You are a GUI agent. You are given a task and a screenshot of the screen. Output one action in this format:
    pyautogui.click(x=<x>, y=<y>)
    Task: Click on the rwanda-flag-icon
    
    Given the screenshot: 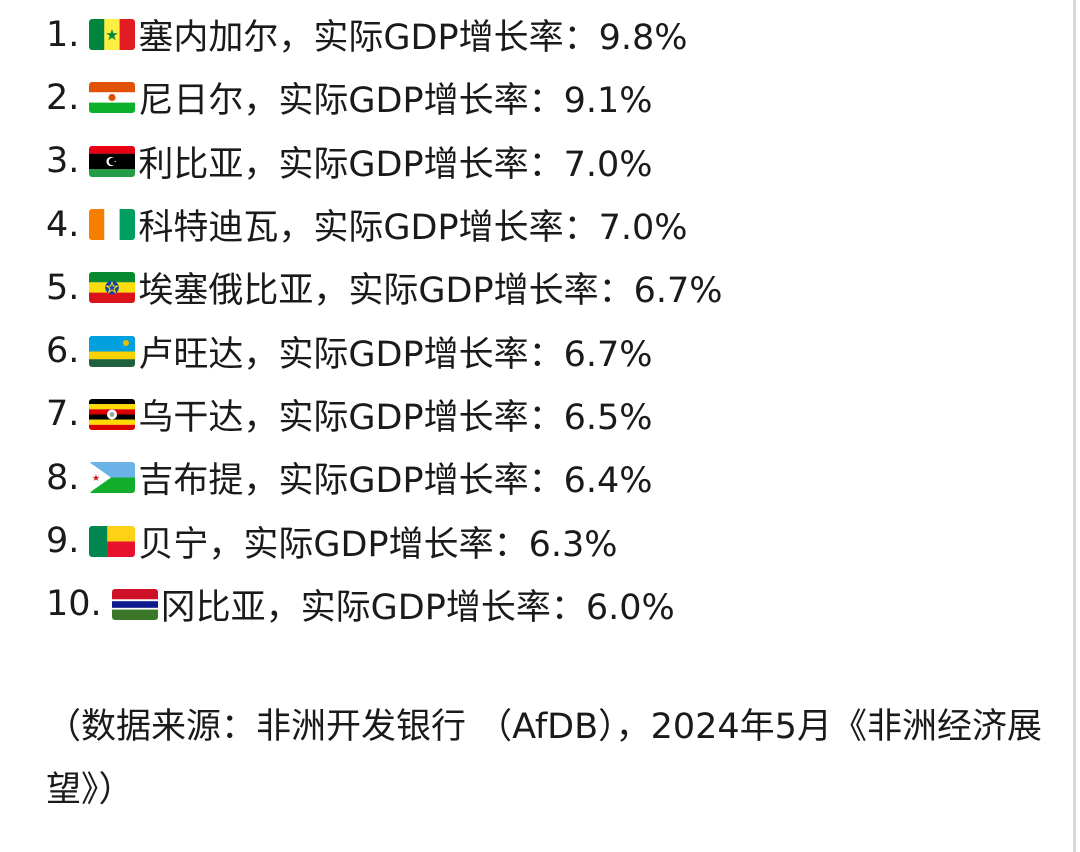 What is the action you would take?
    pyautogui.click(x=112, y=351)
    